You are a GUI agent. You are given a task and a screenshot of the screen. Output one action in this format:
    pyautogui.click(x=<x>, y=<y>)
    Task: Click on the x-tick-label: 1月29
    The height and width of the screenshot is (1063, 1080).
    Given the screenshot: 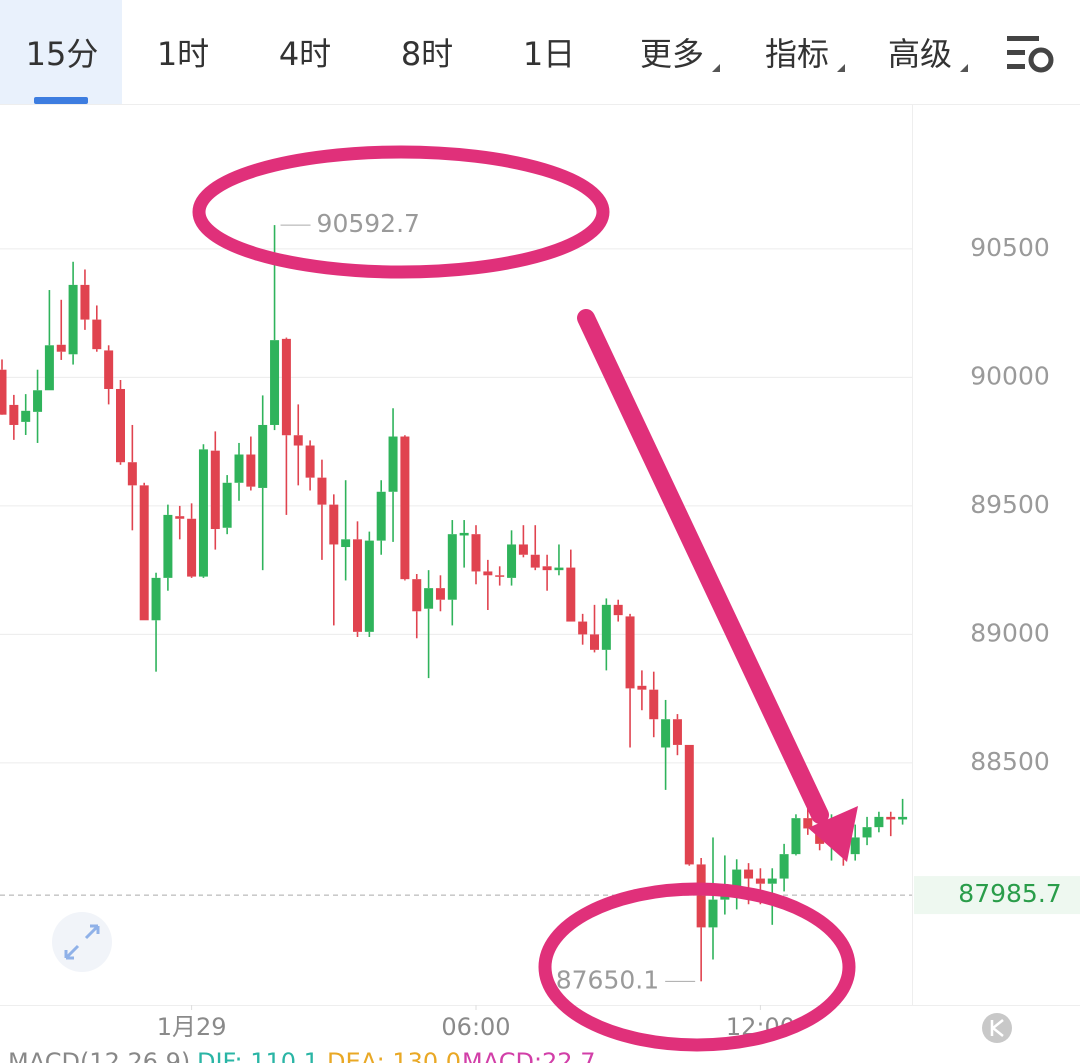 What is the action you would take?
    pyautogui.click(x=192, y=1027)
    